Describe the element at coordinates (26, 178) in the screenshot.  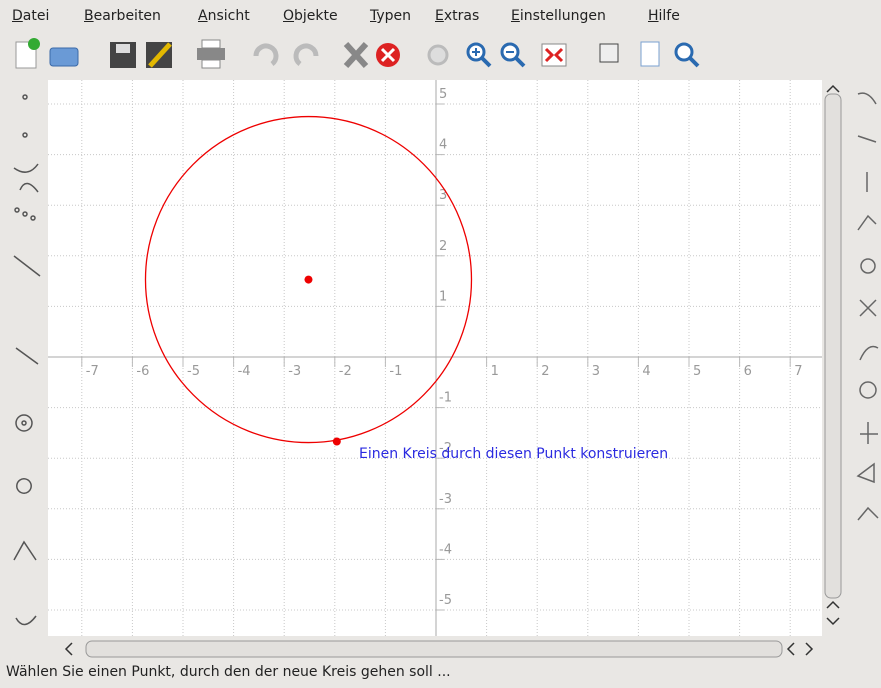
I see `tool-conic` at that location.